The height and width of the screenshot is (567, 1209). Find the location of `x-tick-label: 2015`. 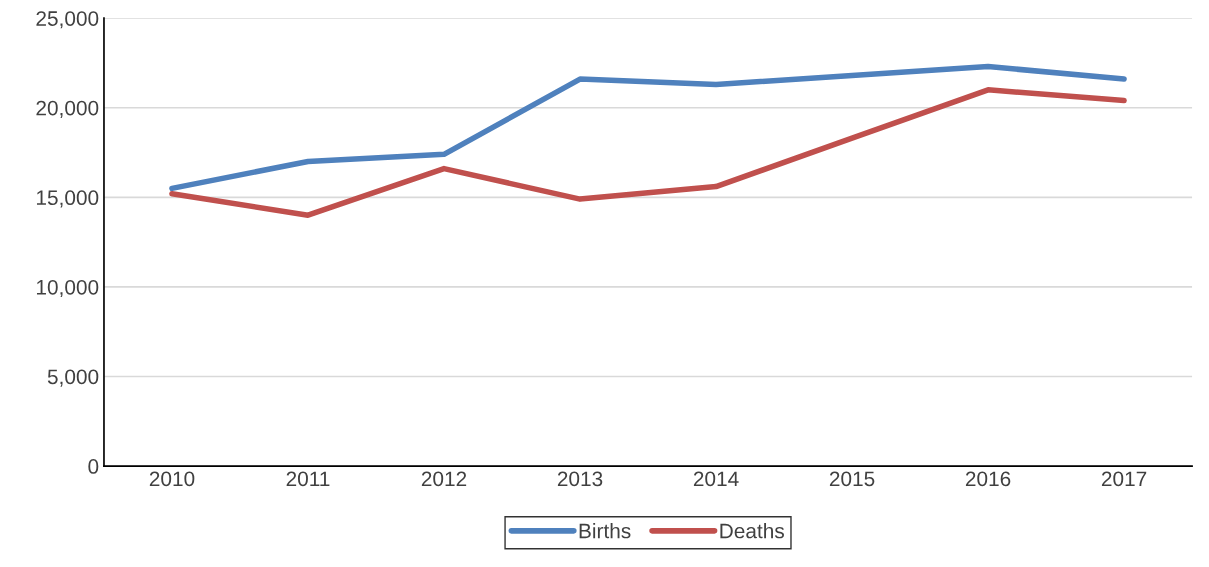

x-tick-label: 2015 is located at coordinates (852, 479).